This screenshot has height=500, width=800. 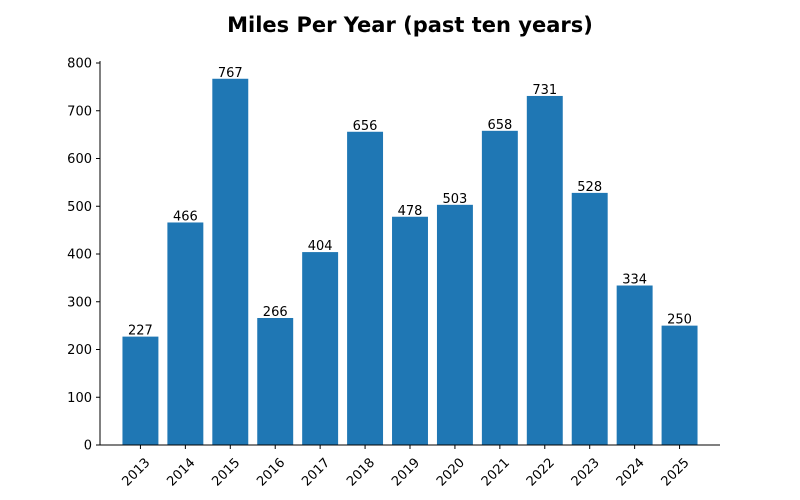 I want to click on bar-2023, so click(x=589, y=318).